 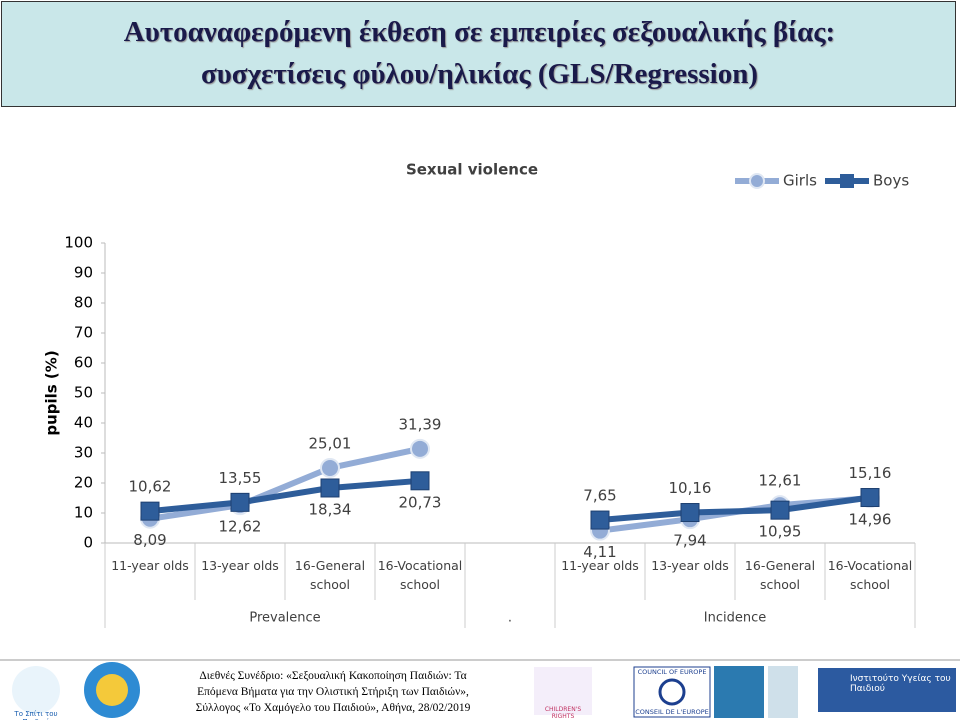 I want to click on logo-text: CONSEIL DE L'EUROPE, so click(x=672, y=712).